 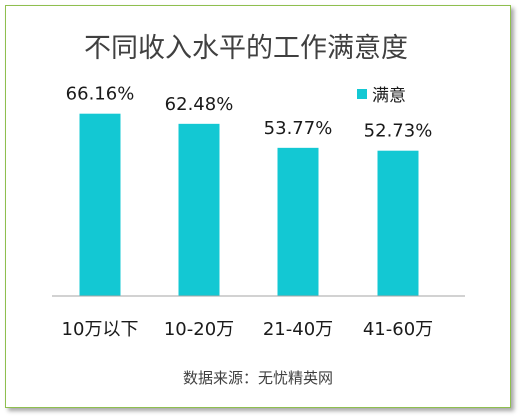 What do you see at coordinates (398, 131) in the screenshot?
I see `value-label-4: 52.73%` at bounding box center [398, 131].